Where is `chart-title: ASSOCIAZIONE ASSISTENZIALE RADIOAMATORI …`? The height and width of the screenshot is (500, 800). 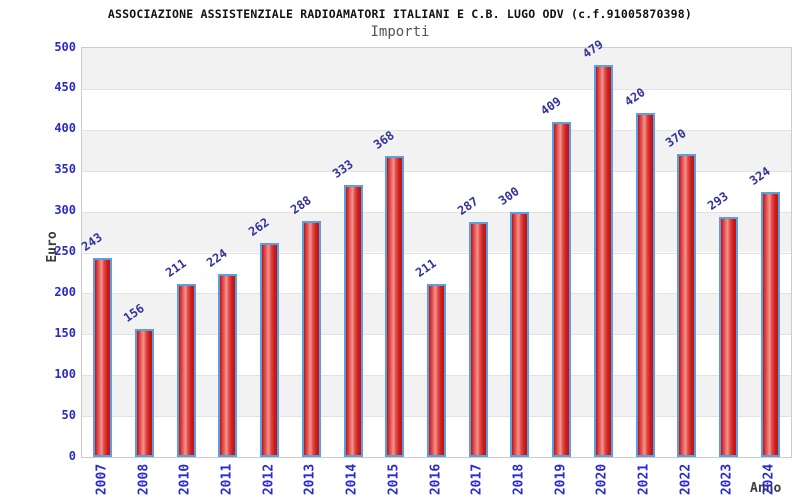
chart-title: ASSOCIAZIONE ASSISTENZIALE RADIOAMATORI … is located at coordinates (400, 14).